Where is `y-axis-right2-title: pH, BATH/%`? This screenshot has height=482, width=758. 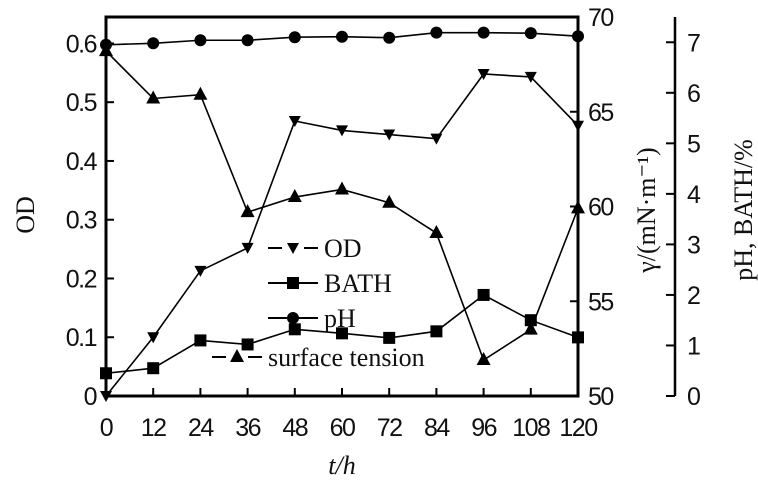
y-axis-right2-title: pH, BATH/% is located at coordinates (743, 210).